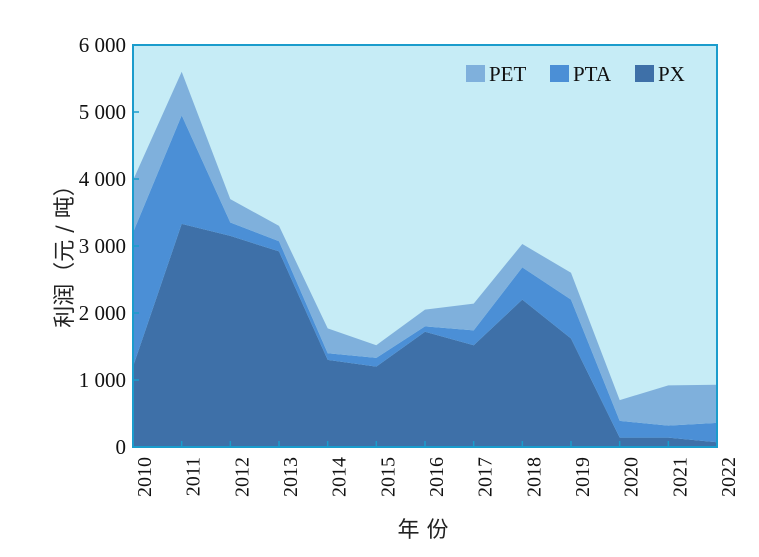  What do you see at coordinates (583, 477) in the screenshot?
I see `x-tick-label: 2019` at bounding box center [583, 477].